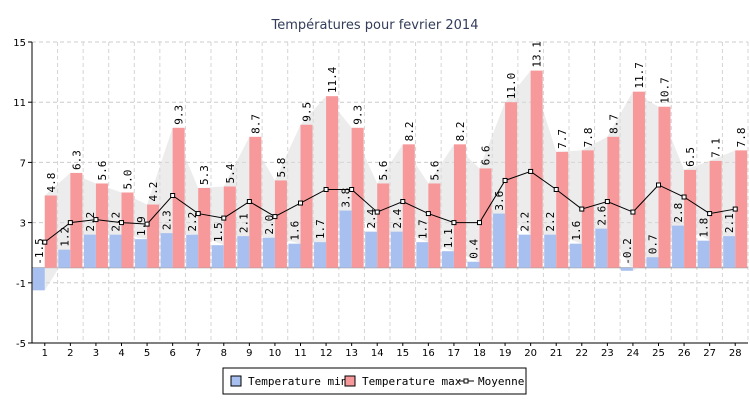 Image resolution: width=750 pixels, height=400 pixels. I want to click on label-max-day-7: 5.3, so click(204, 175).